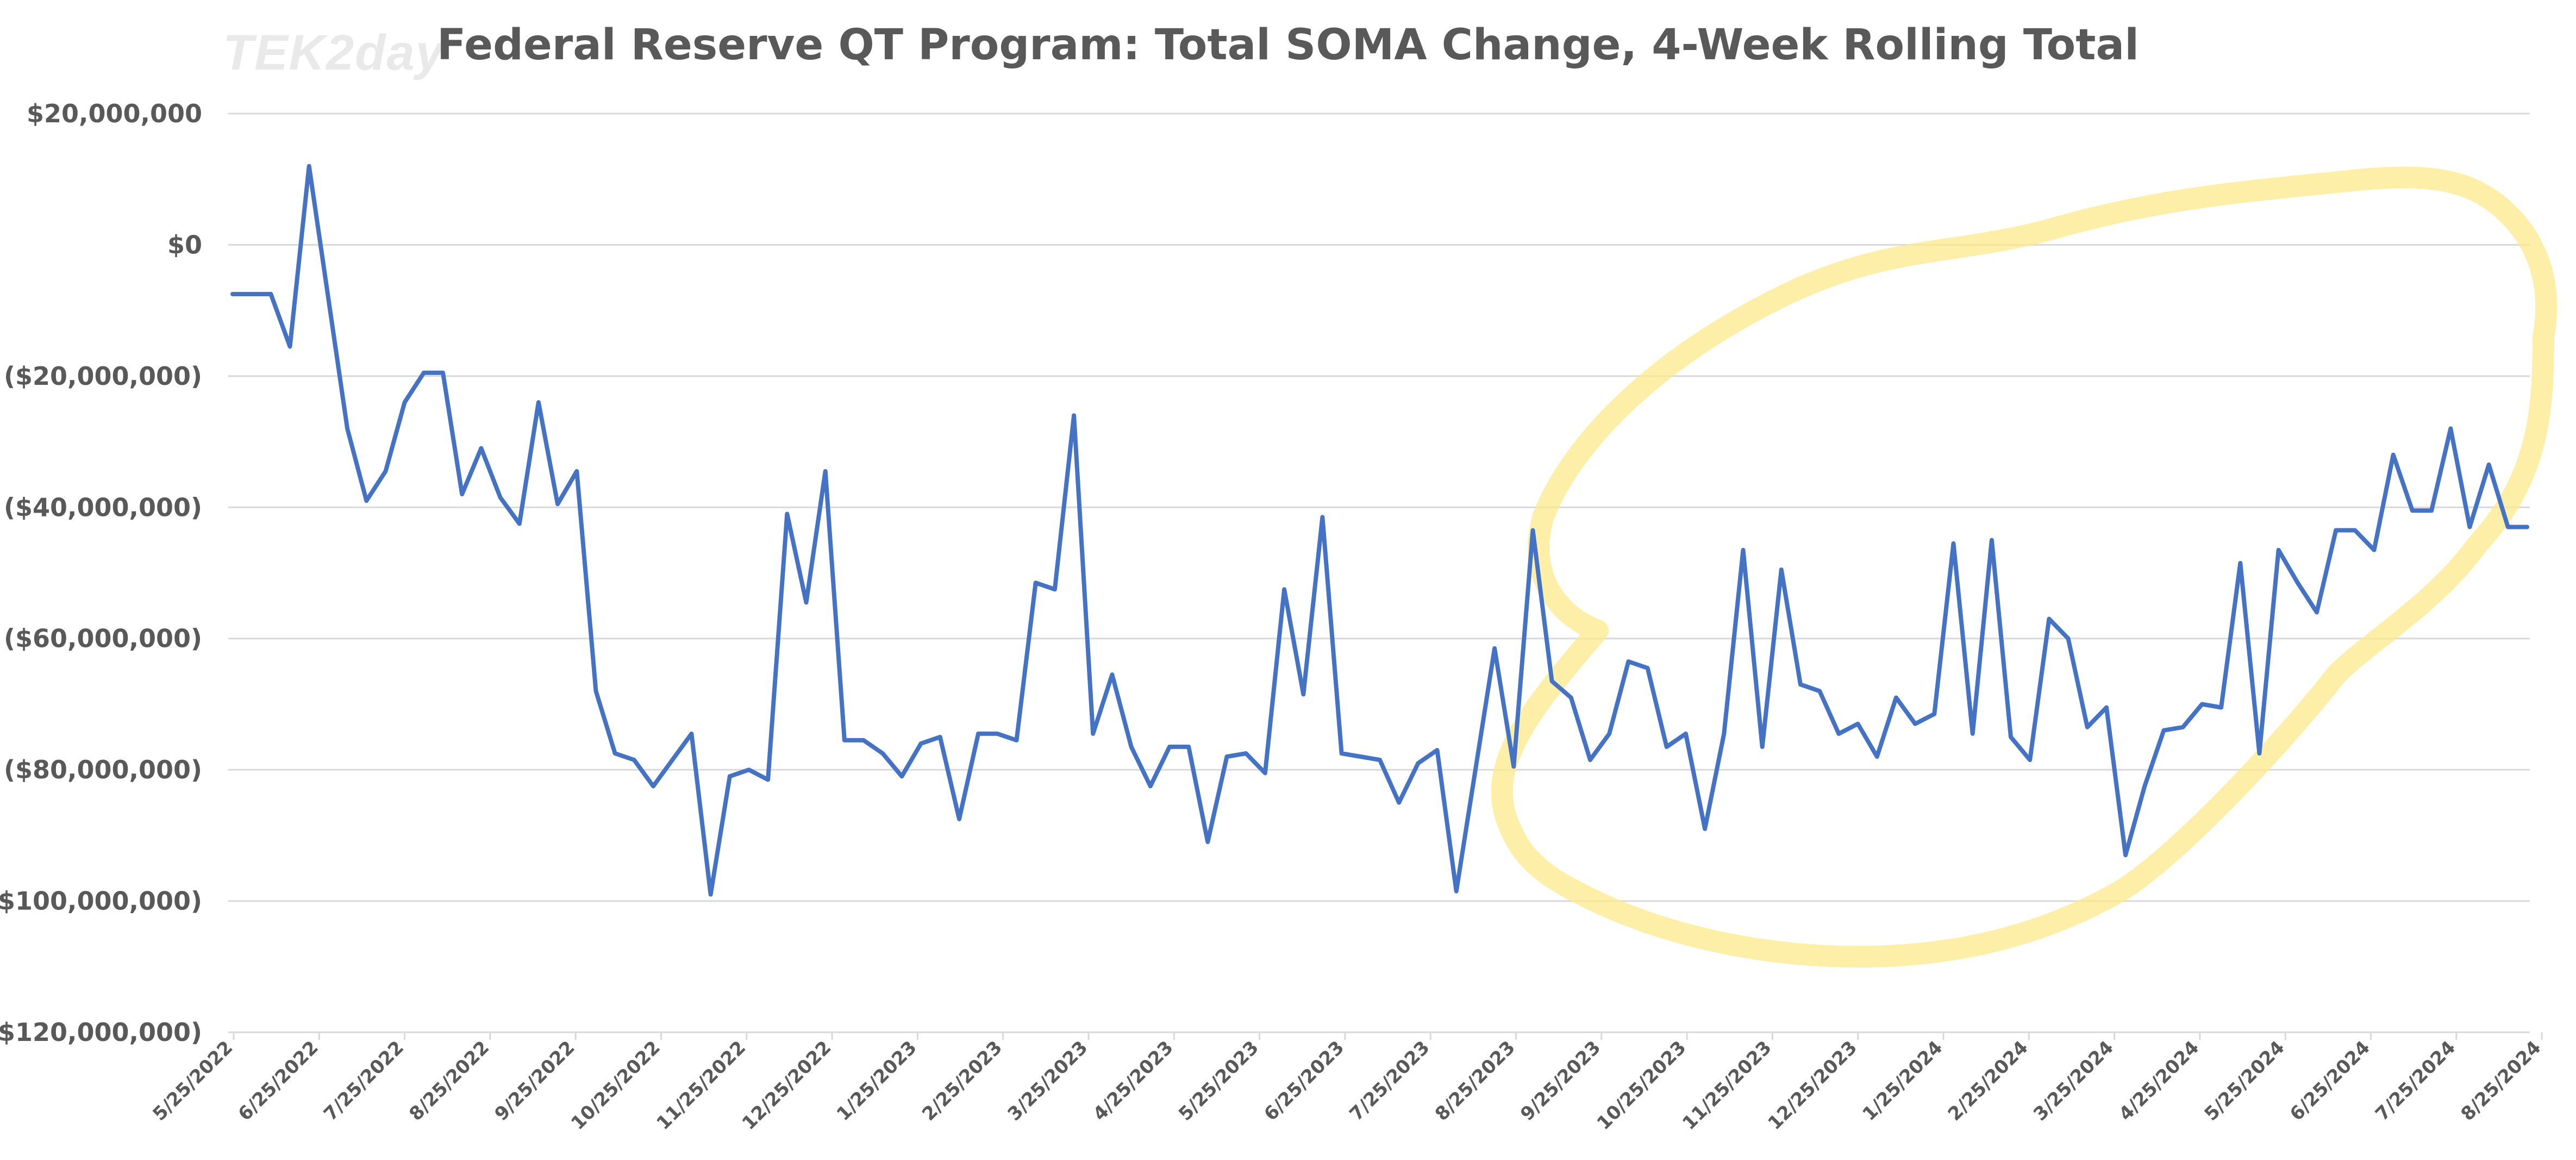  I want to click on y-tick-label: ($40,000,000), so click(103, 507).